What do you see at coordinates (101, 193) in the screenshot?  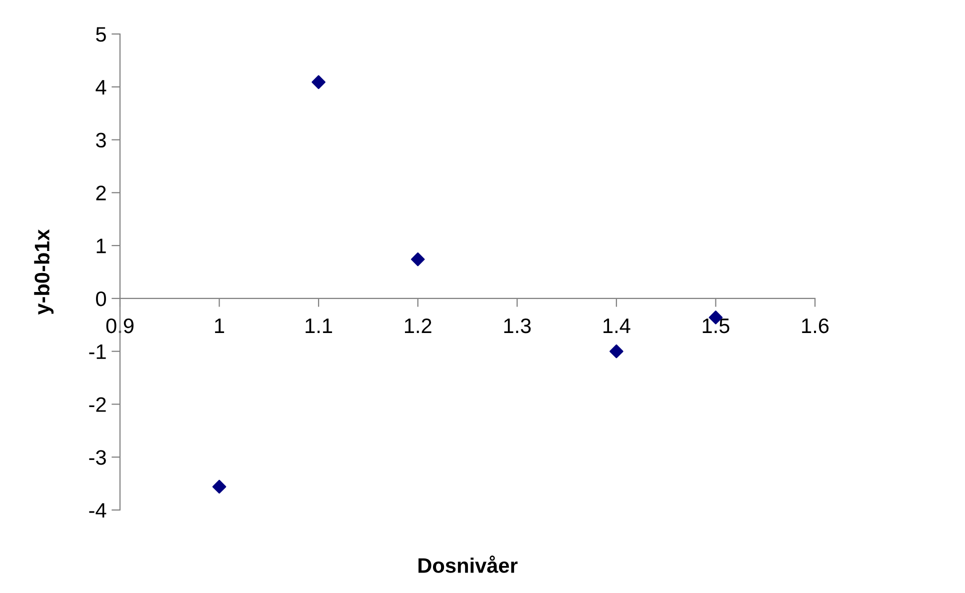 I see `y-tick-label: 2` at bounding box center [101, 193].